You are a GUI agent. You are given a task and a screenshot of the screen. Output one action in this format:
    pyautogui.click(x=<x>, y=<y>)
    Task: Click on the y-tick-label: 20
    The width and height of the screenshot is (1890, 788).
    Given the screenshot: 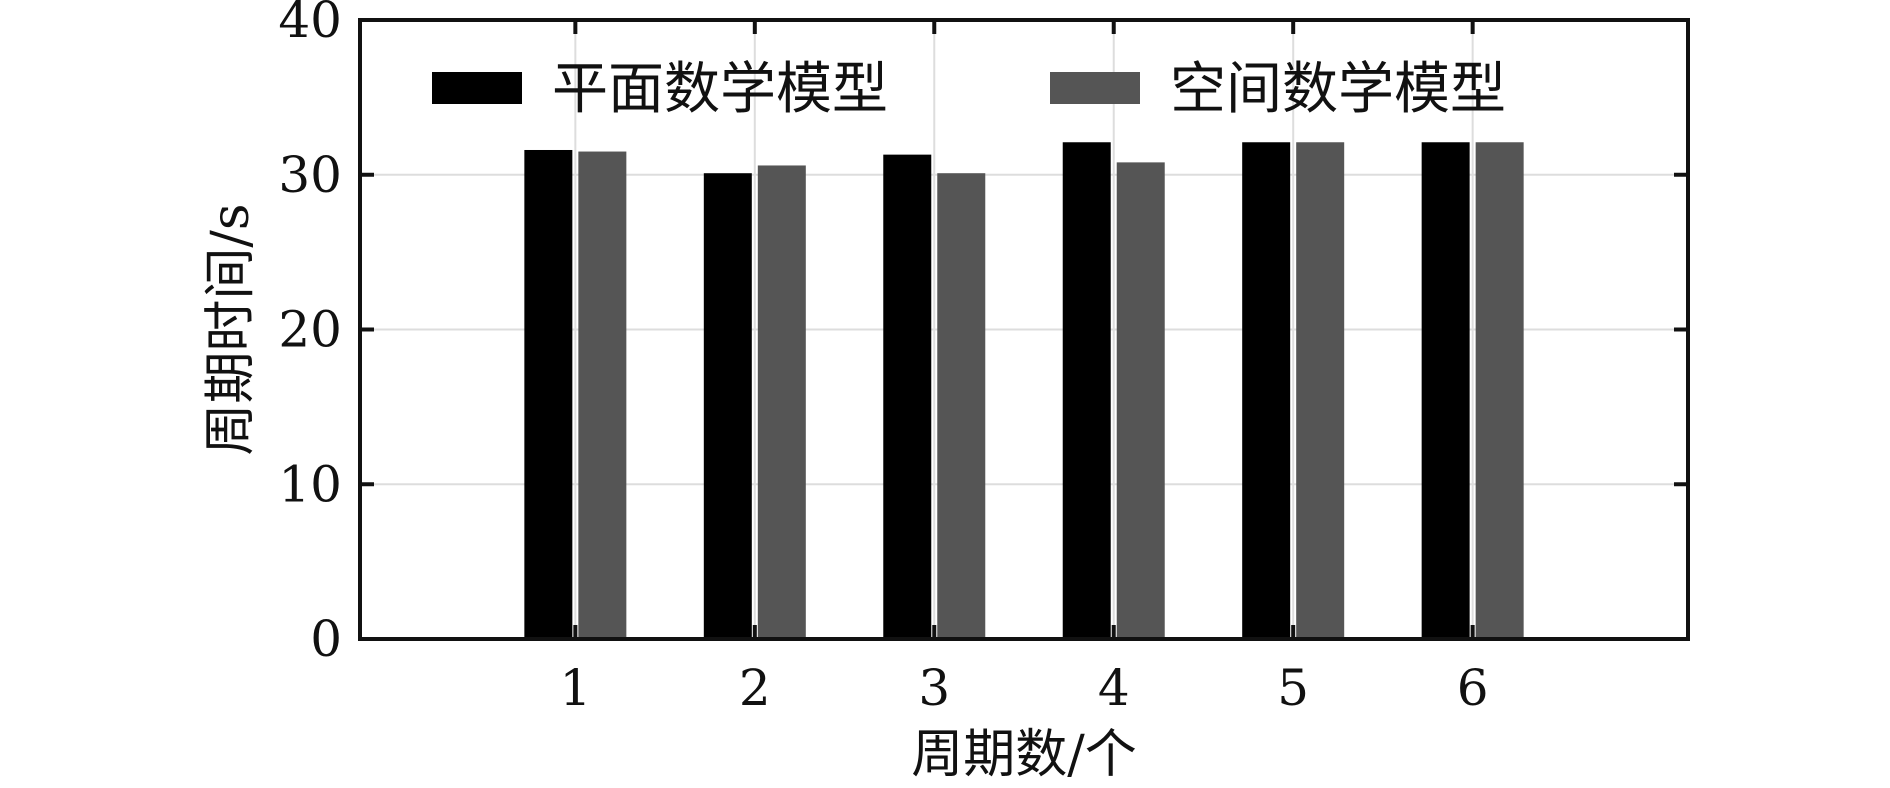 What is the action you would take?
    pyautogui.click(x=310, y=330)
    